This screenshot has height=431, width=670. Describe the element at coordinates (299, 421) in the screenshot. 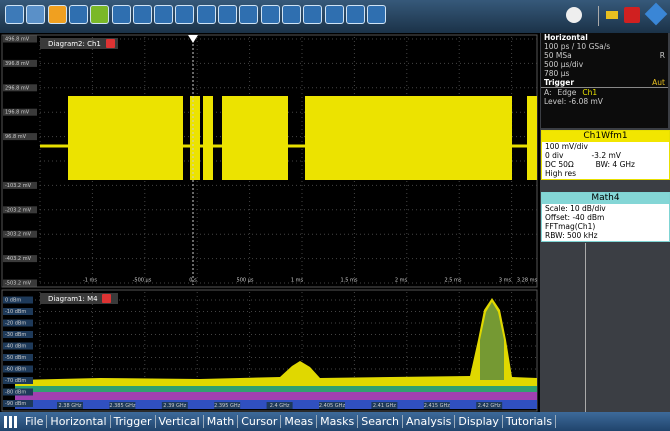

I see `menu-item: Meas` at that location.